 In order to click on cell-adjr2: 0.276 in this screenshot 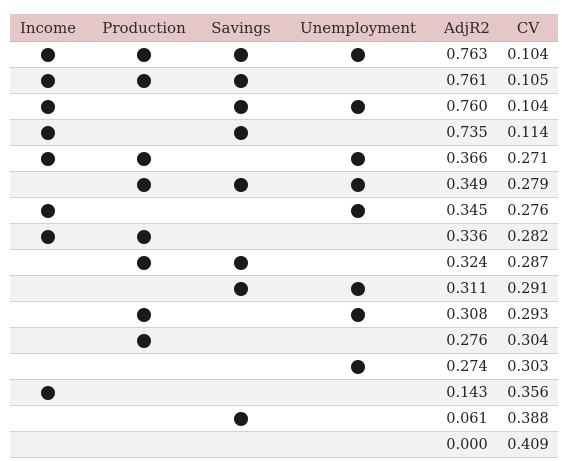, I will do `click(467, 340)`.